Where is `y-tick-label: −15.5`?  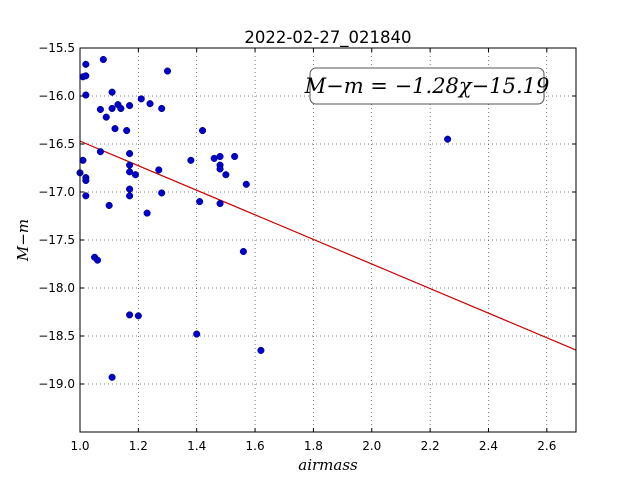
y-tick-label: −15.5 is located at coordinates (56, 48).